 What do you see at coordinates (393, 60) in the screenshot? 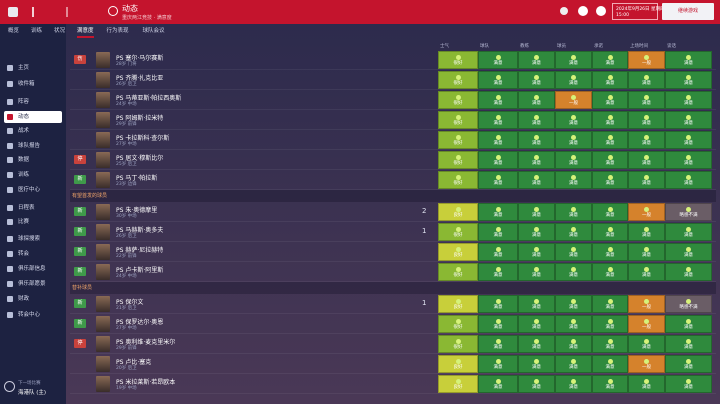
I see `player-row: 伤 PS 塞尔·马尔赛斯 28岁 门将 很好 满意 满意 满意 满意 一般 满意` at bounding box center [393, 60].